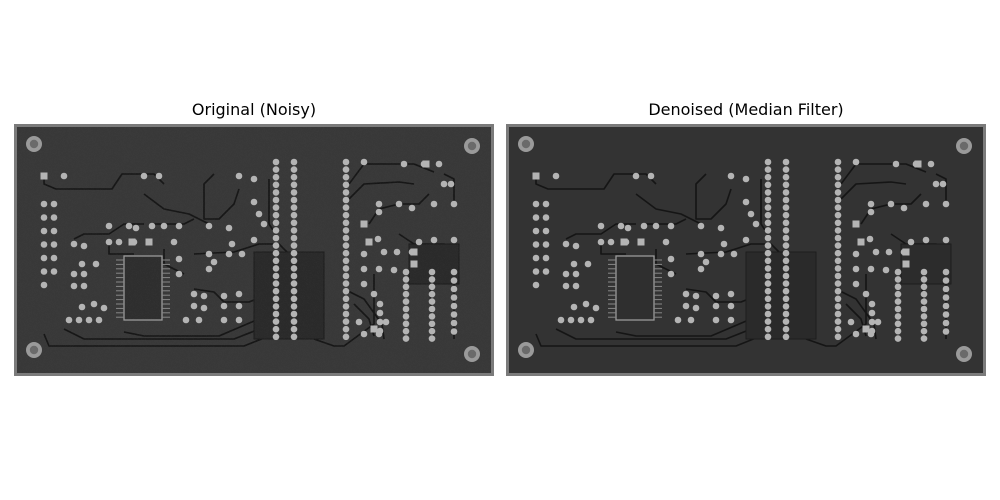 The width and height of the screenshot is (1000, 500). Describe the element at coordinates (254, 109) in the screenshot. I see `noisy-image-title: Original (Noisy)` at that location.